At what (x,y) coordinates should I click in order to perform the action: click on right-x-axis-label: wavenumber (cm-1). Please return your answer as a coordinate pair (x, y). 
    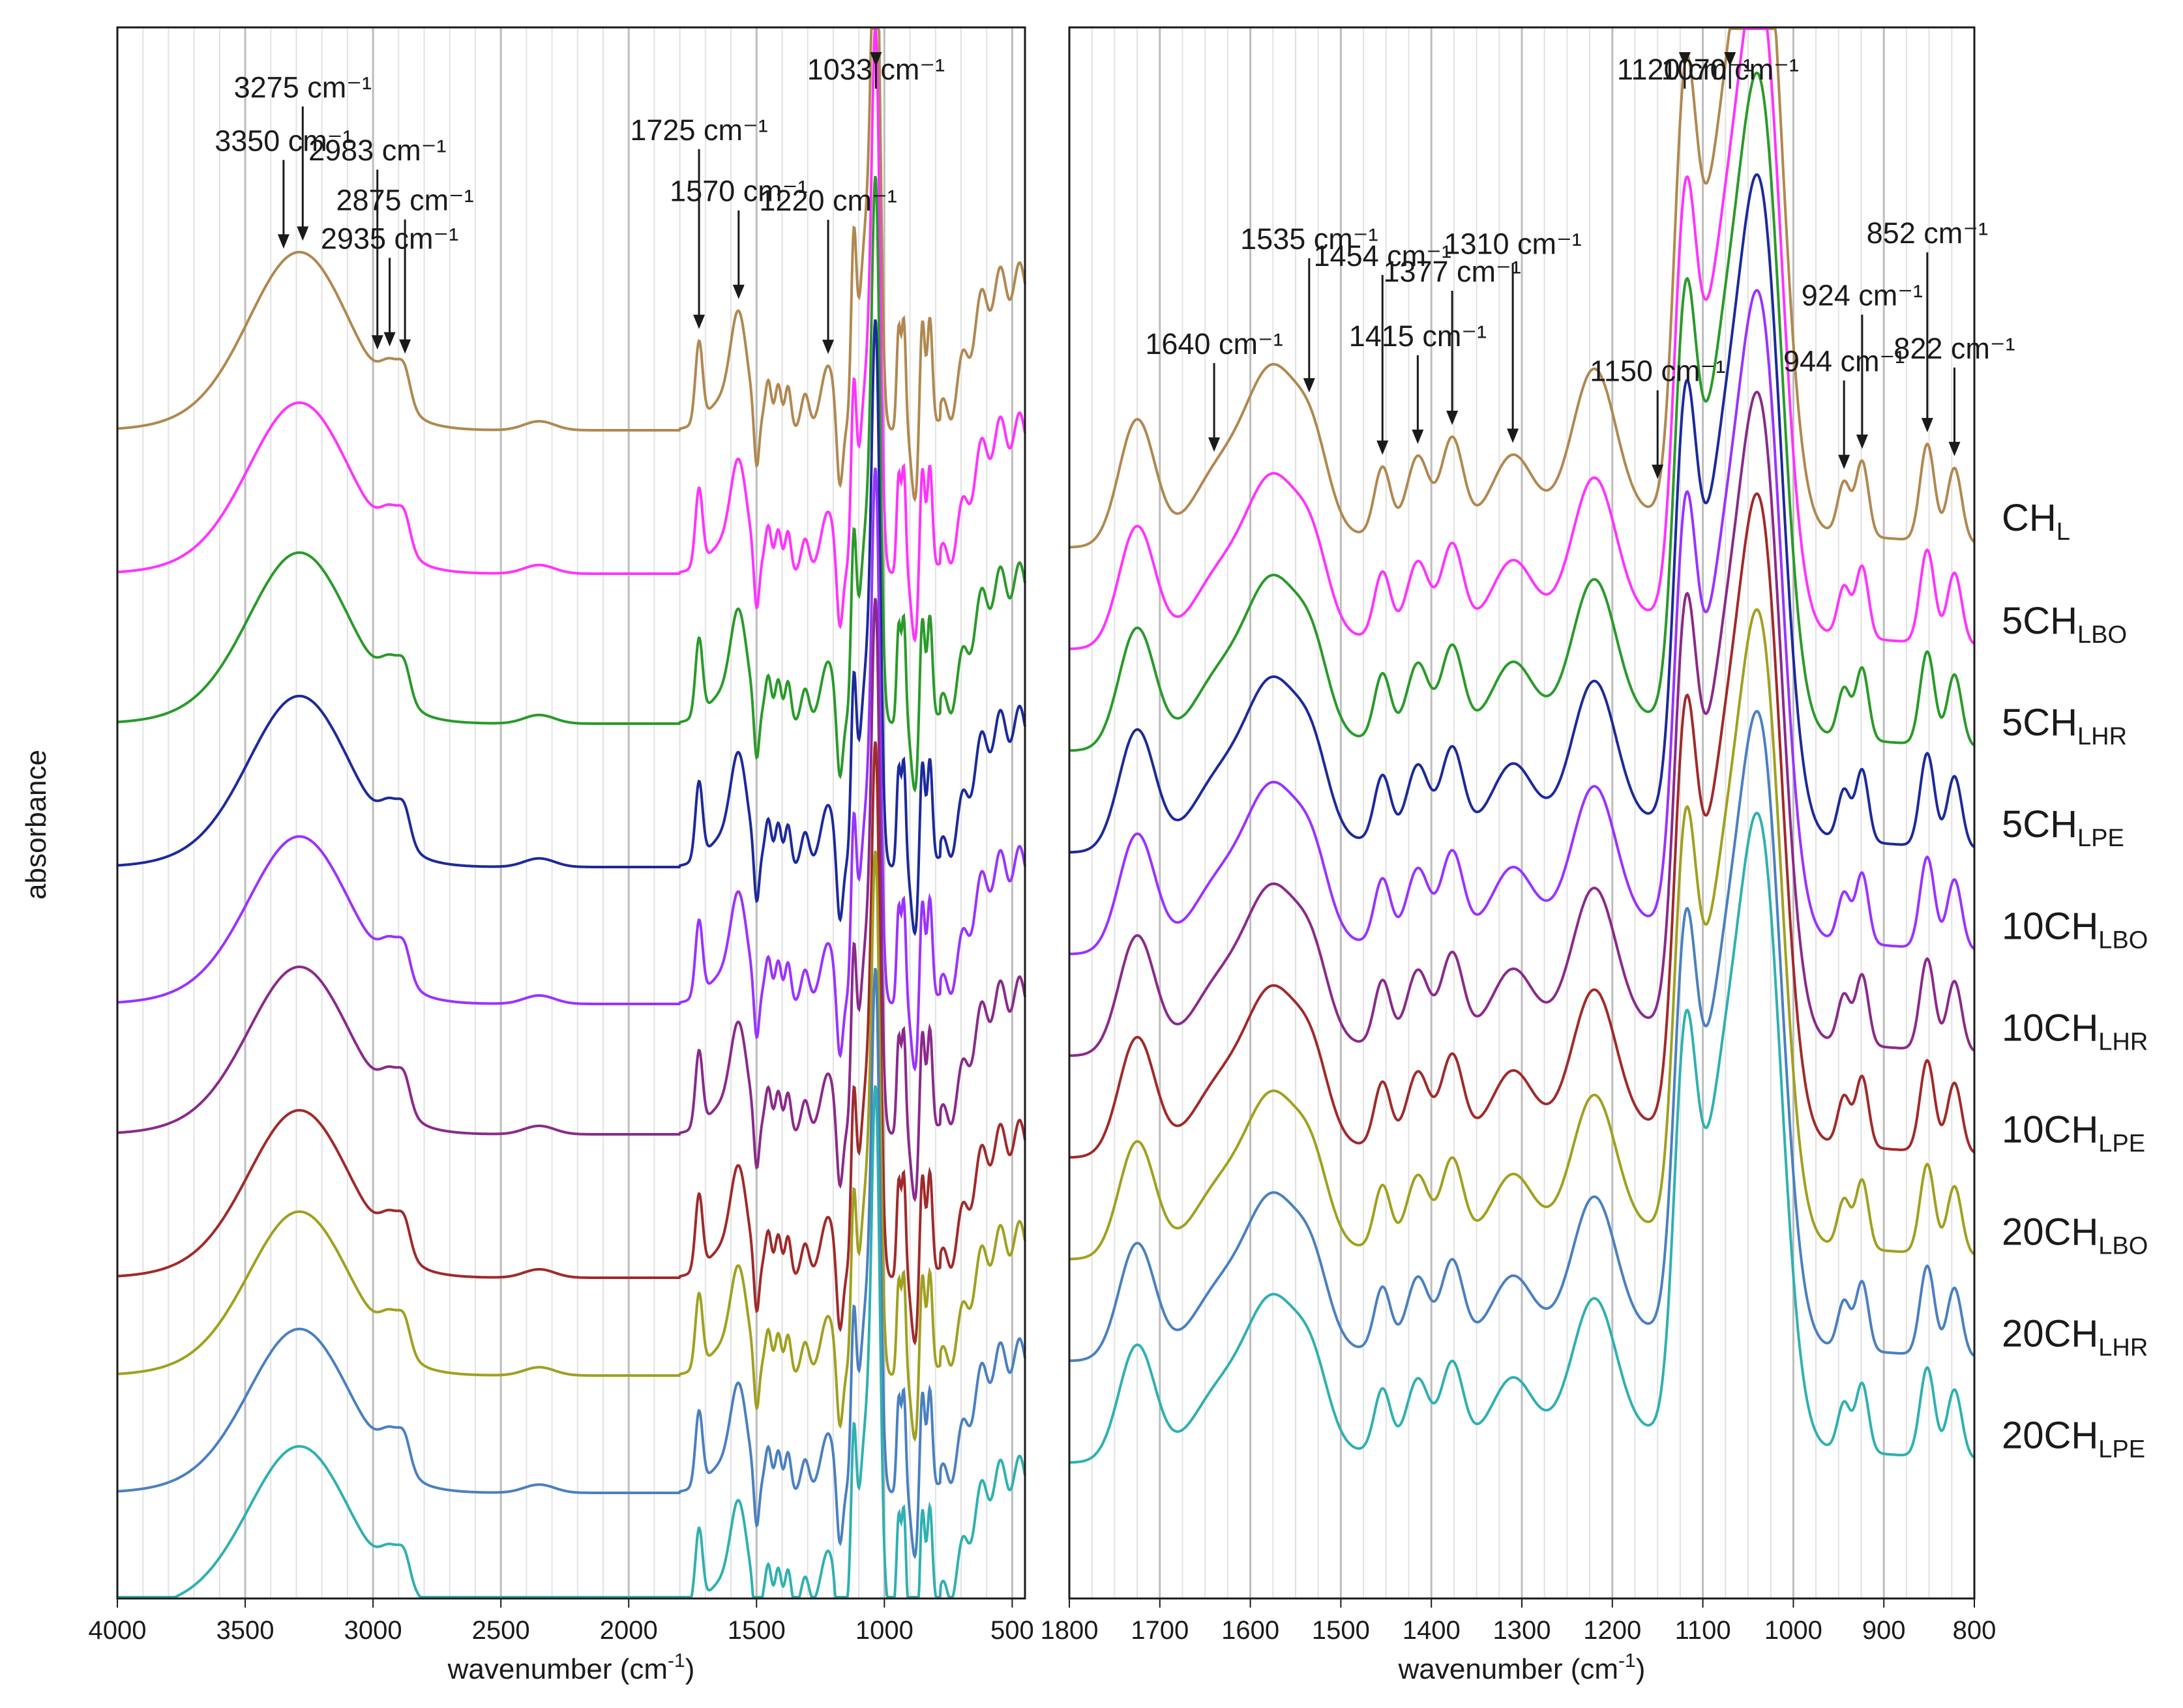
    Looking at the image, I should click on (1522, 1667).